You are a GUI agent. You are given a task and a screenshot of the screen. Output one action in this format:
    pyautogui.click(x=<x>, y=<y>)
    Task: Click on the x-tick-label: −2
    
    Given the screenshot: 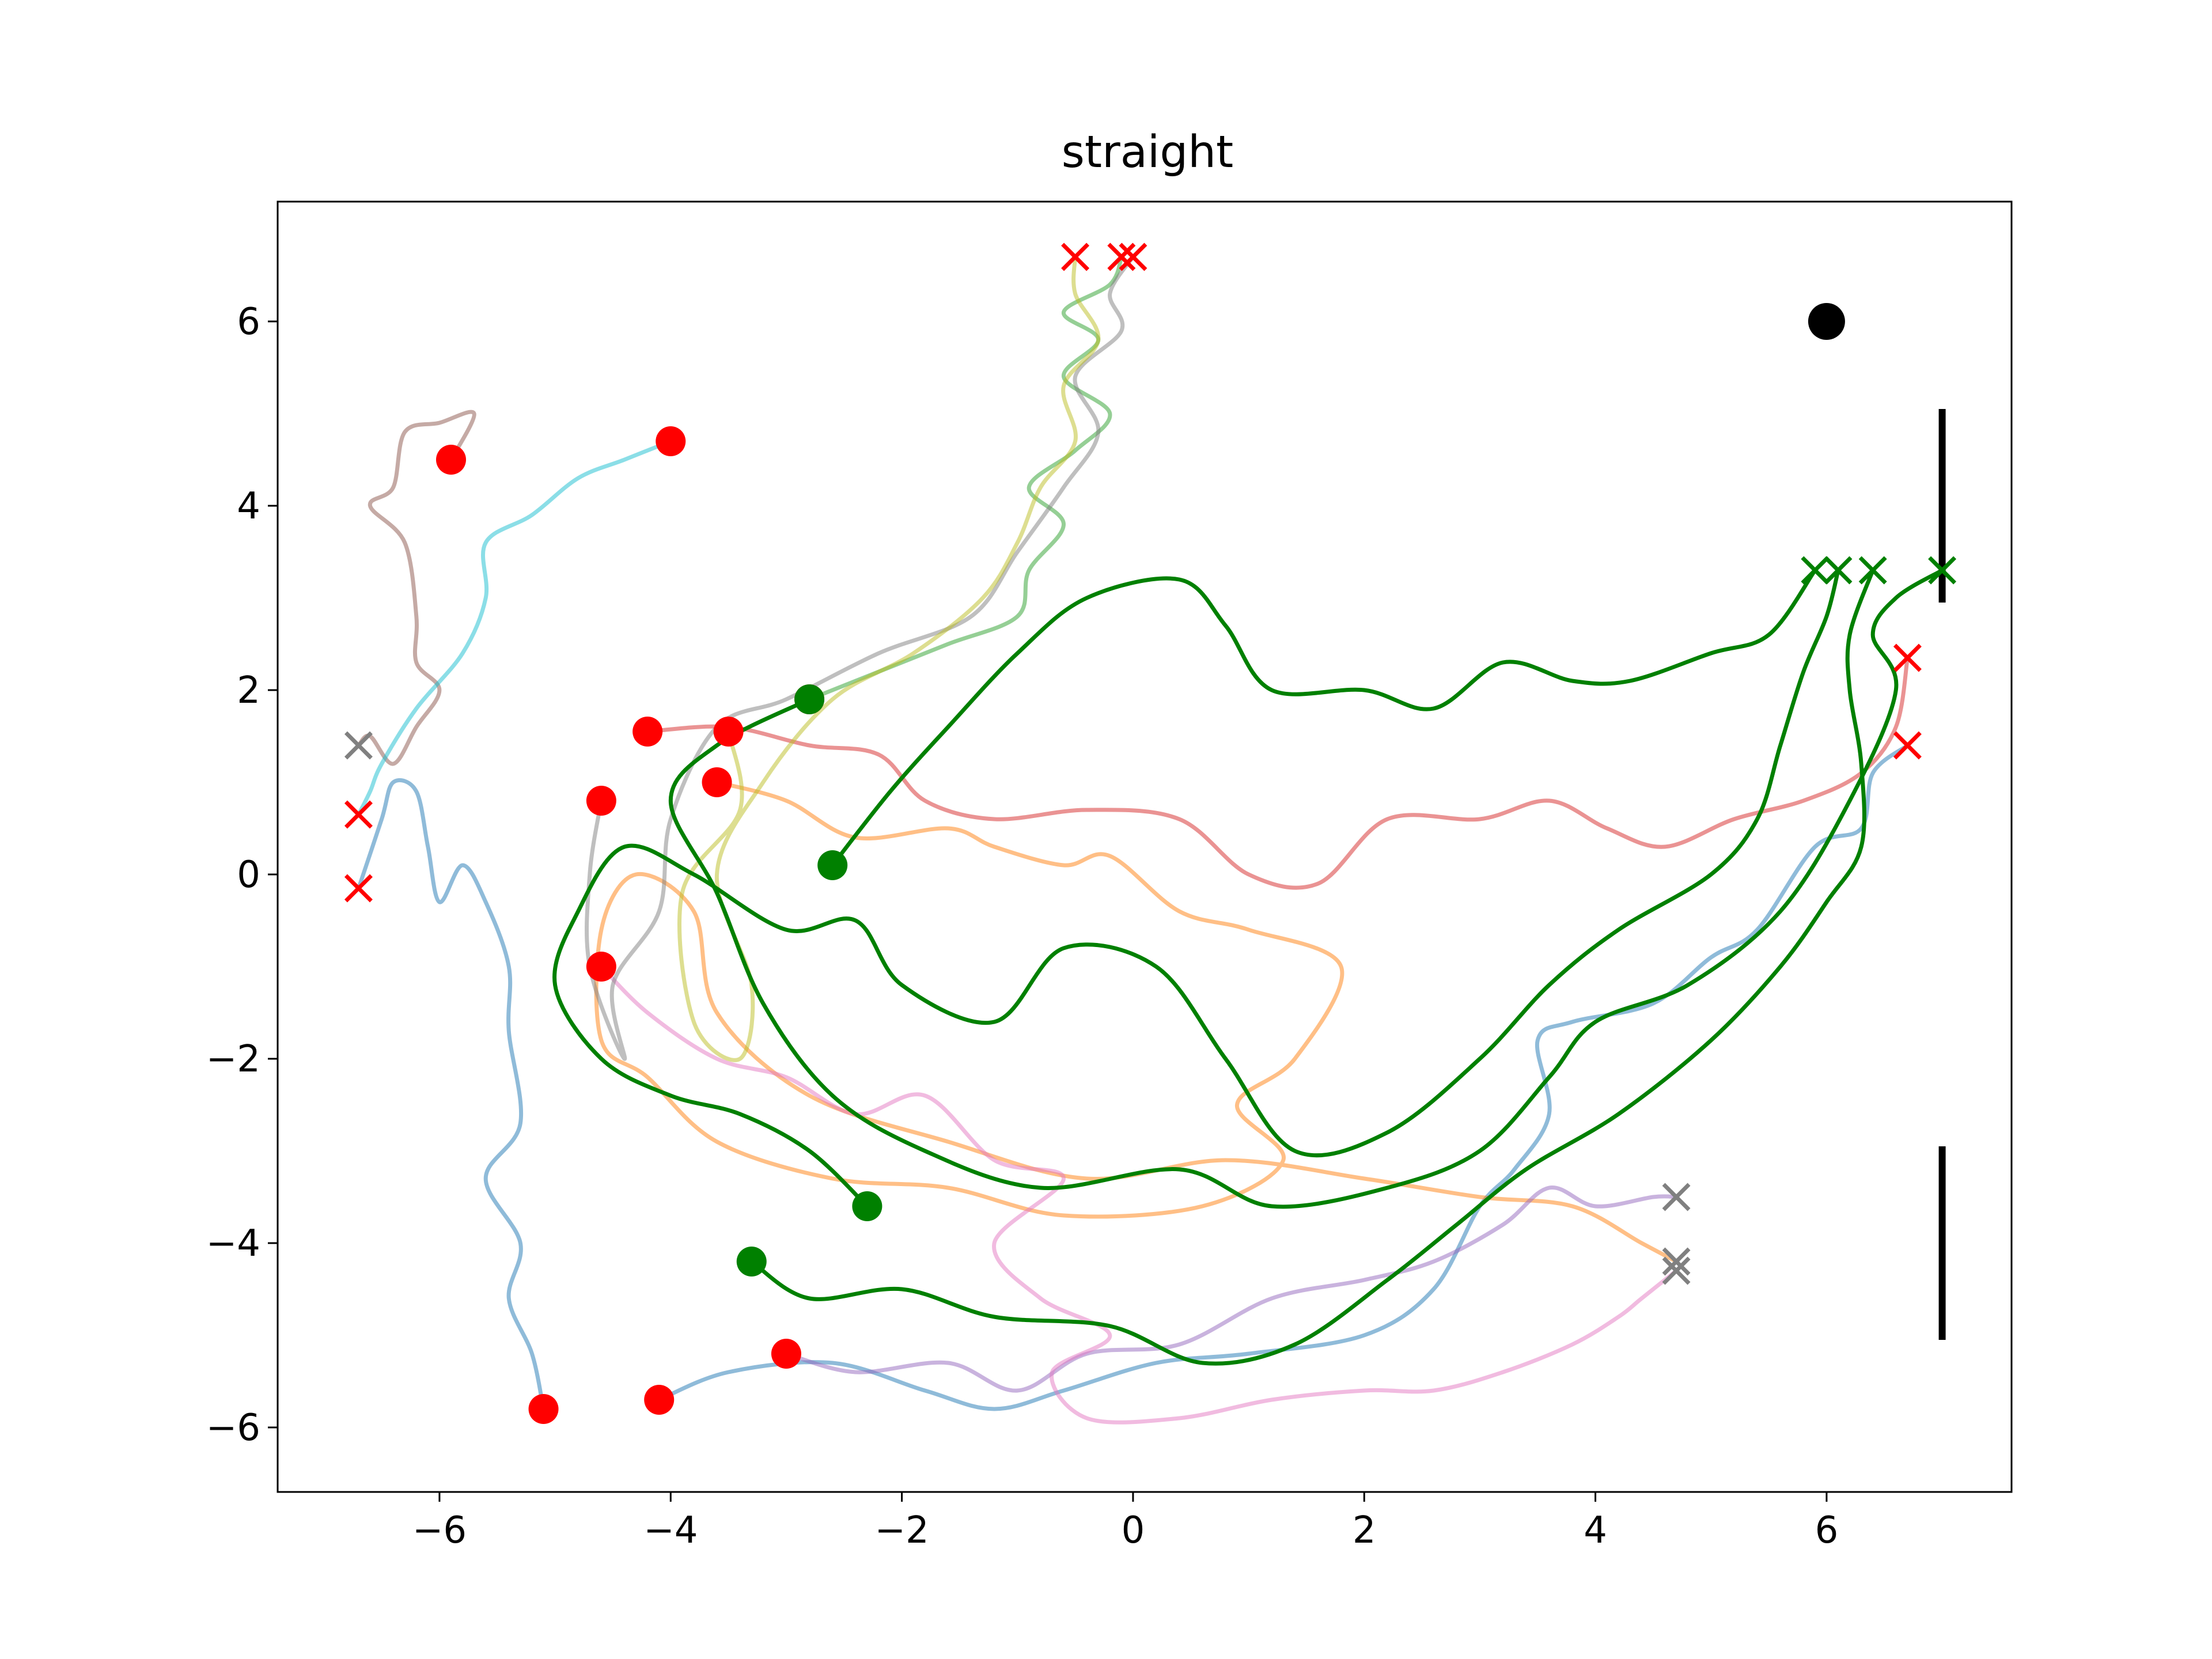 What is the action you would take?
    pyautogui.click(x=901, y=1530)
    